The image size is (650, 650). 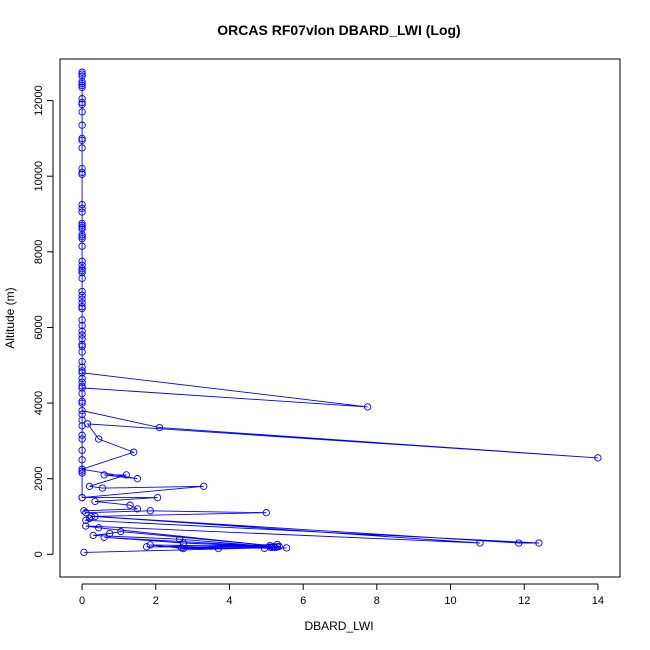 What do you see at coordinates (156, 601) in the screenshot?
I see `x-tick-label-1: 2` at bounding box center [156, 601].